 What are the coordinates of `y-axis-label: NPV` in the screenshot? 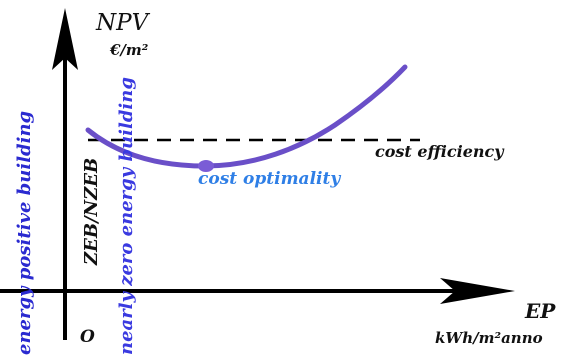 It's located at (123, 23).